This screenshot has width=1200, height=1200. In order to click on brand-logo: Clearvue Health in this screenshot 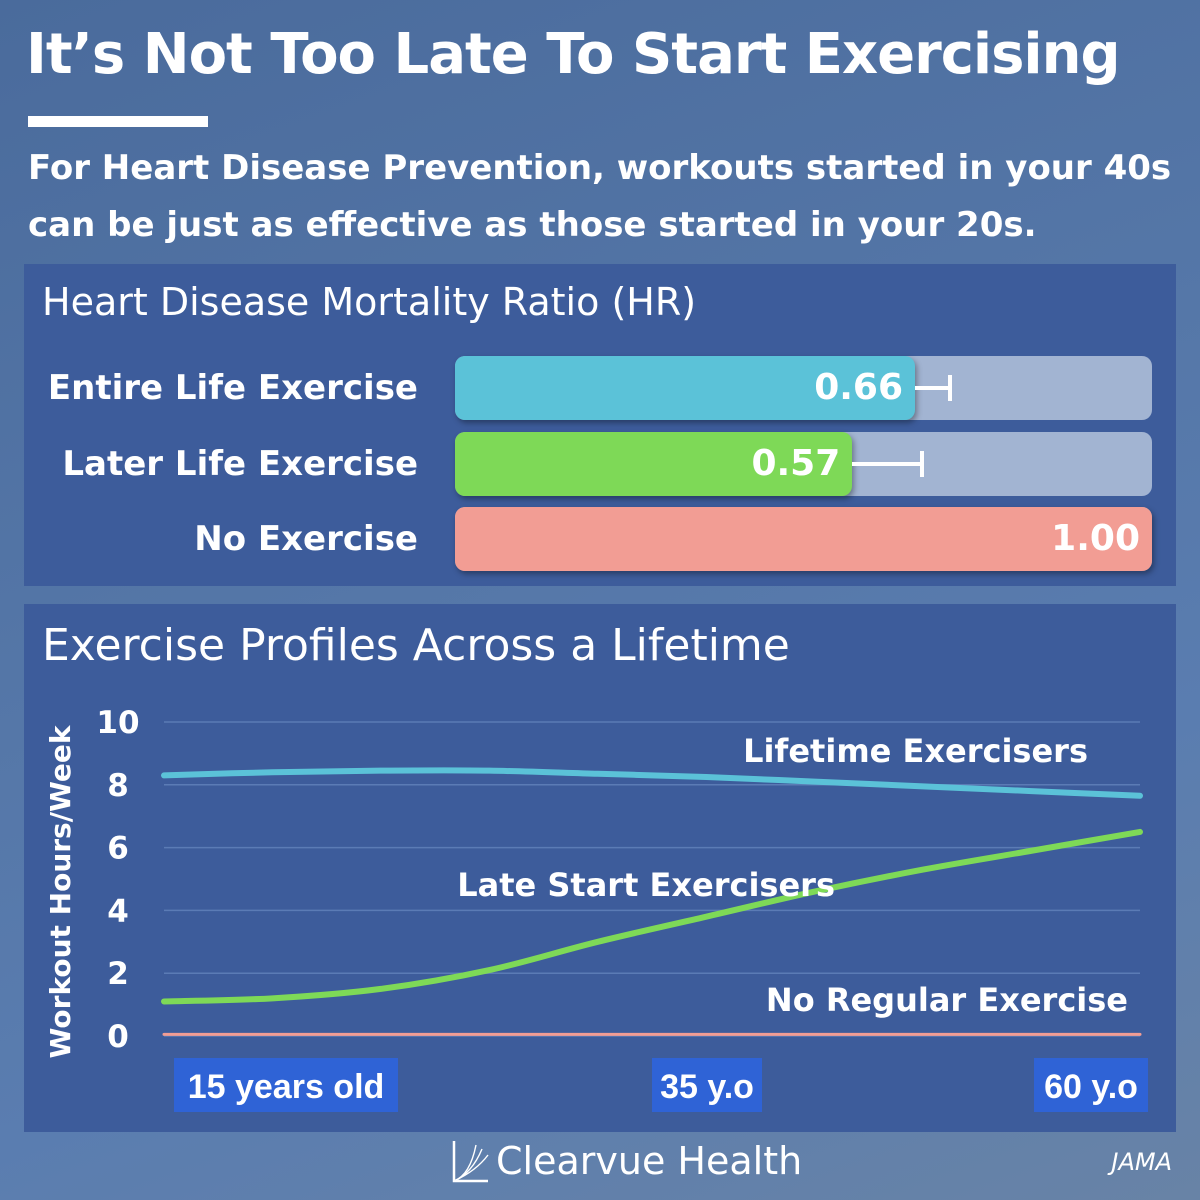, I will do `click(626, 1161)`.